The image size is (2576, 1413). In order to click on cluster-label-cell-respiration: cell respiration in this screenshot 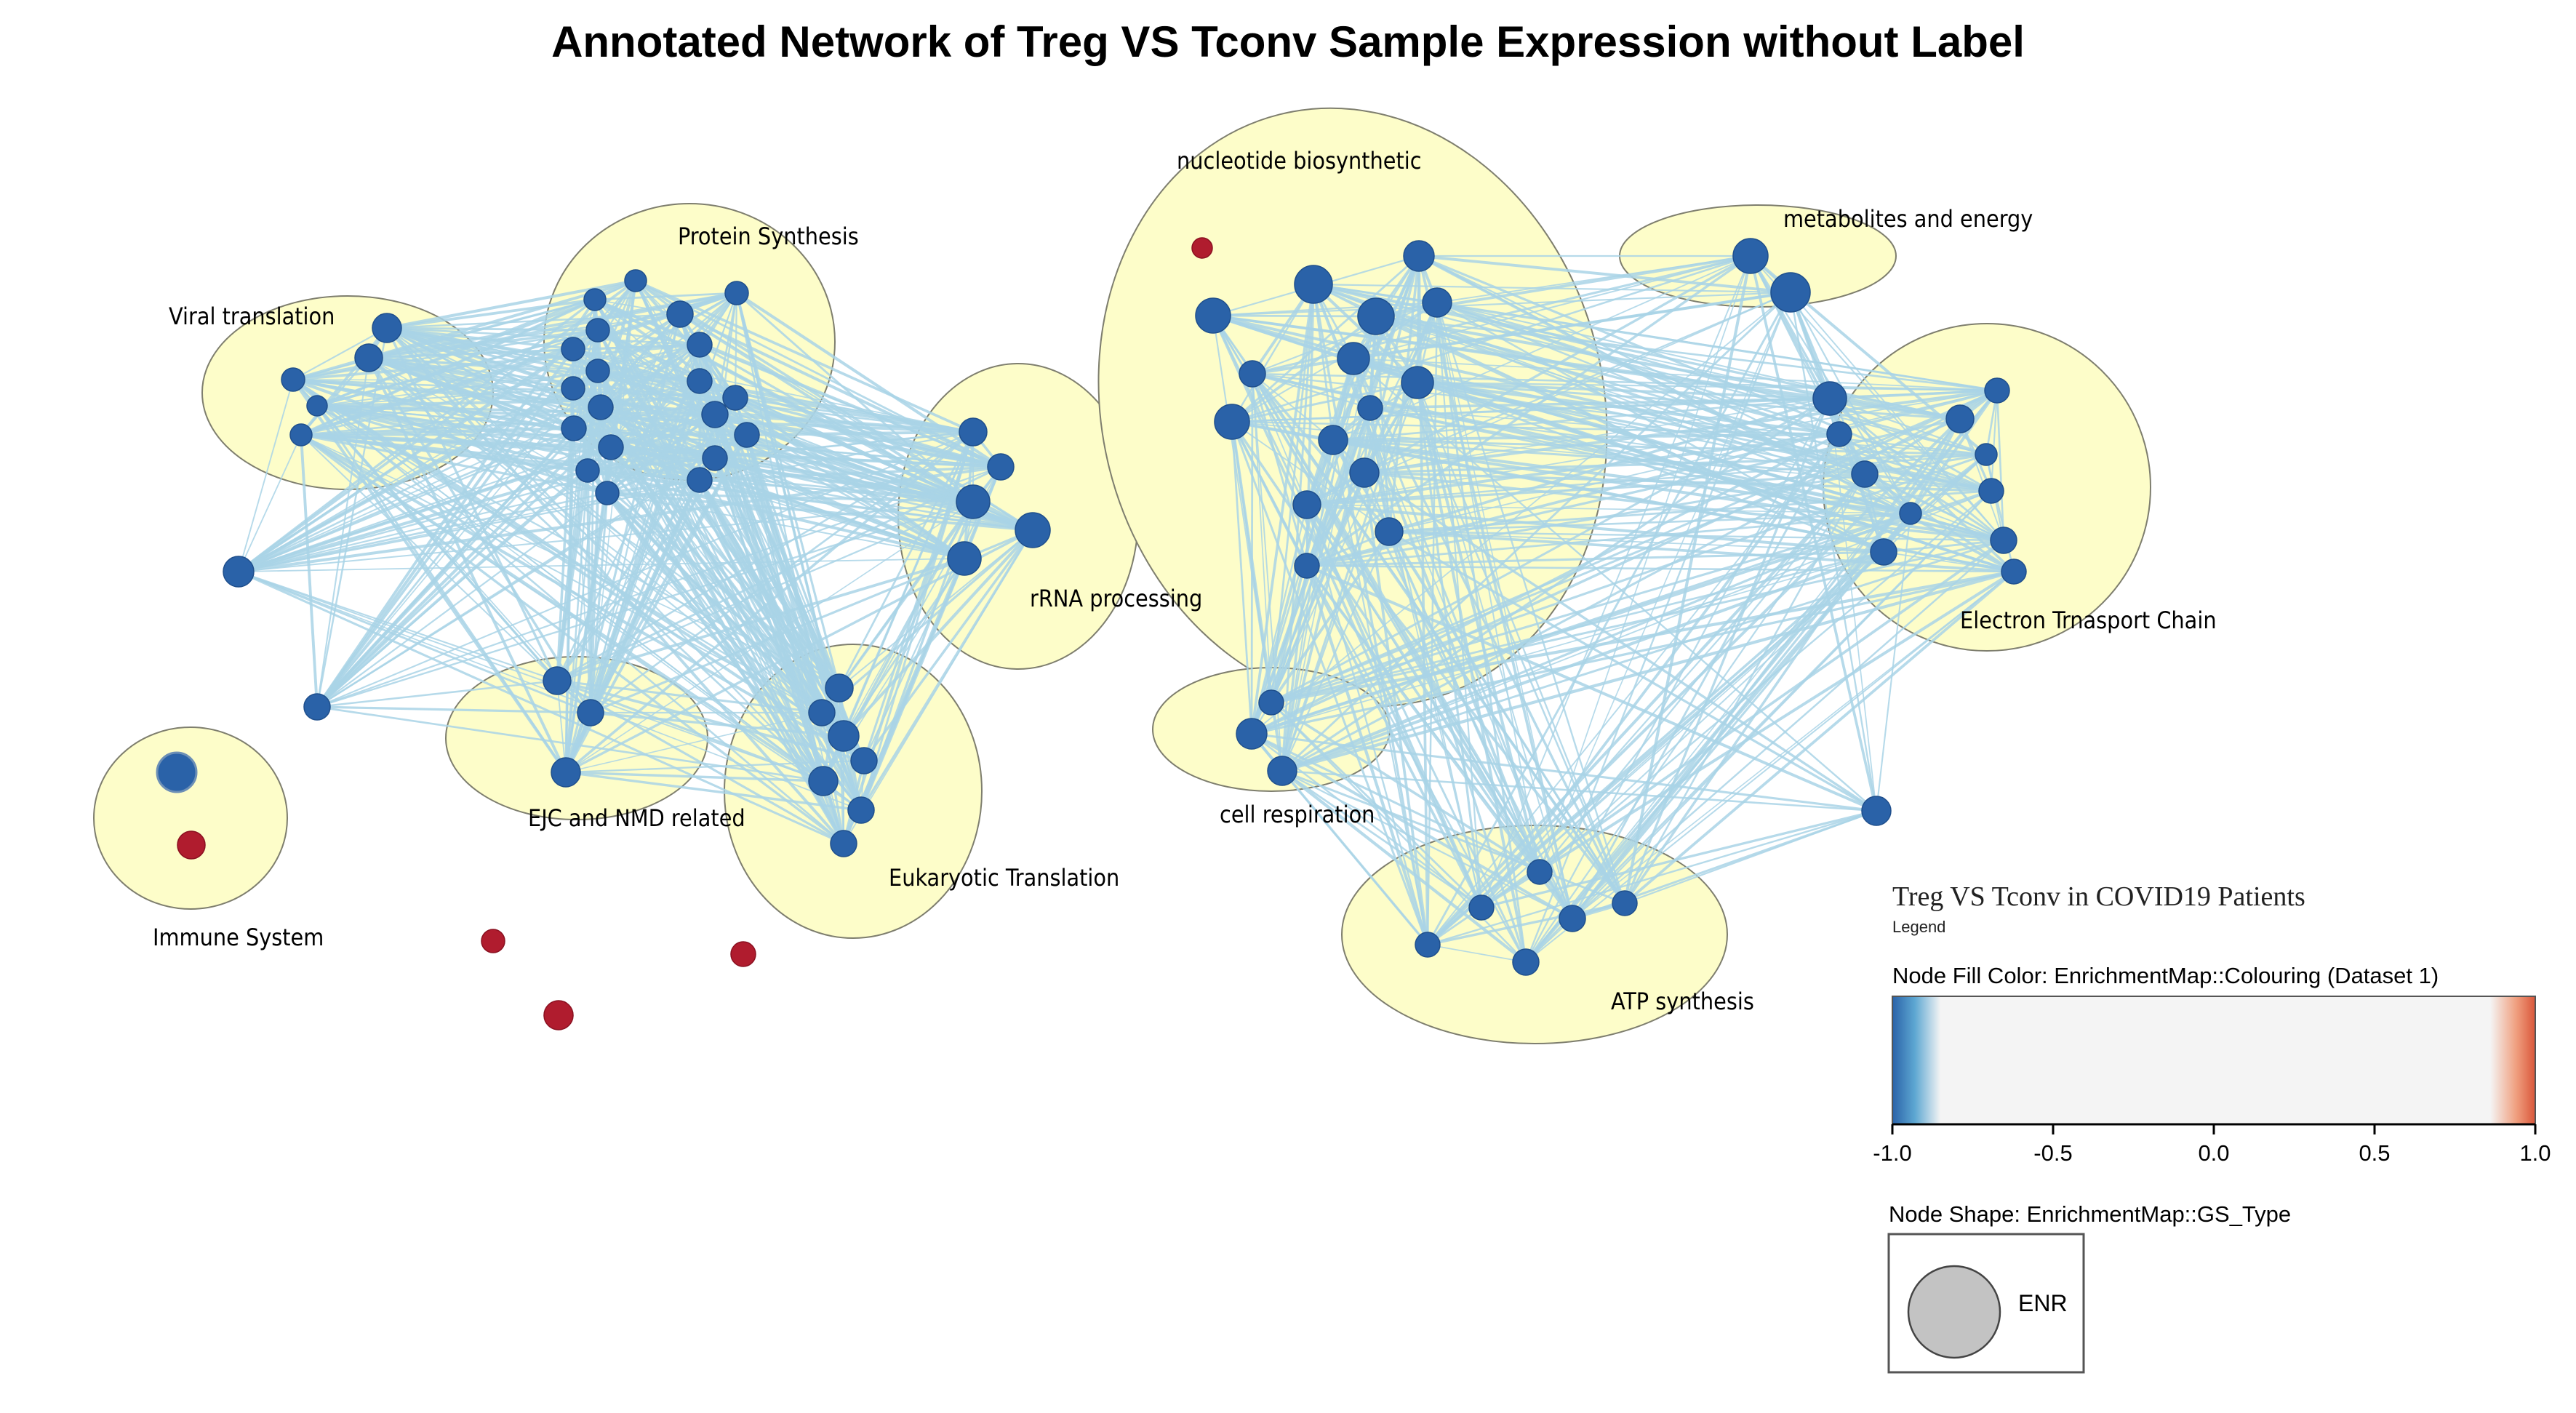, I will do `click(1297, 814)`.